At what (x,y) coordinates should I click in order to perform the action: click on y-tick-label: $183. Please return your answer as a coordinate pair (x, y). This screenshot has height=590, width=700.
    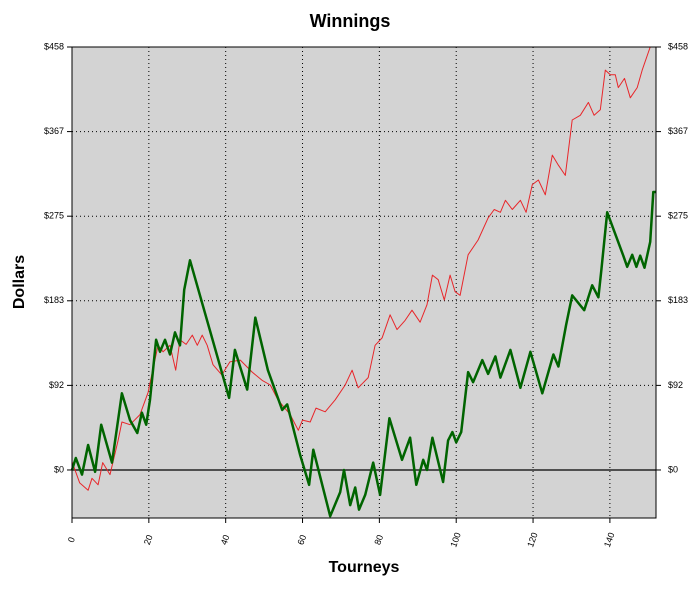
    Looking at the image, I should click on (54, 300).